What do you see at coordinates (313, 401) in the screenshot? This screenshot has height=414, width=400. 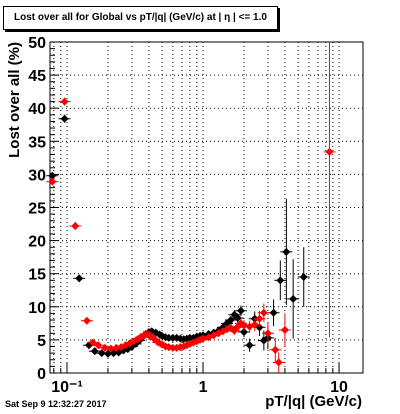 I see `x-axis-title: pT/|q| (GeV/c)` at bounding box center [313, 401].